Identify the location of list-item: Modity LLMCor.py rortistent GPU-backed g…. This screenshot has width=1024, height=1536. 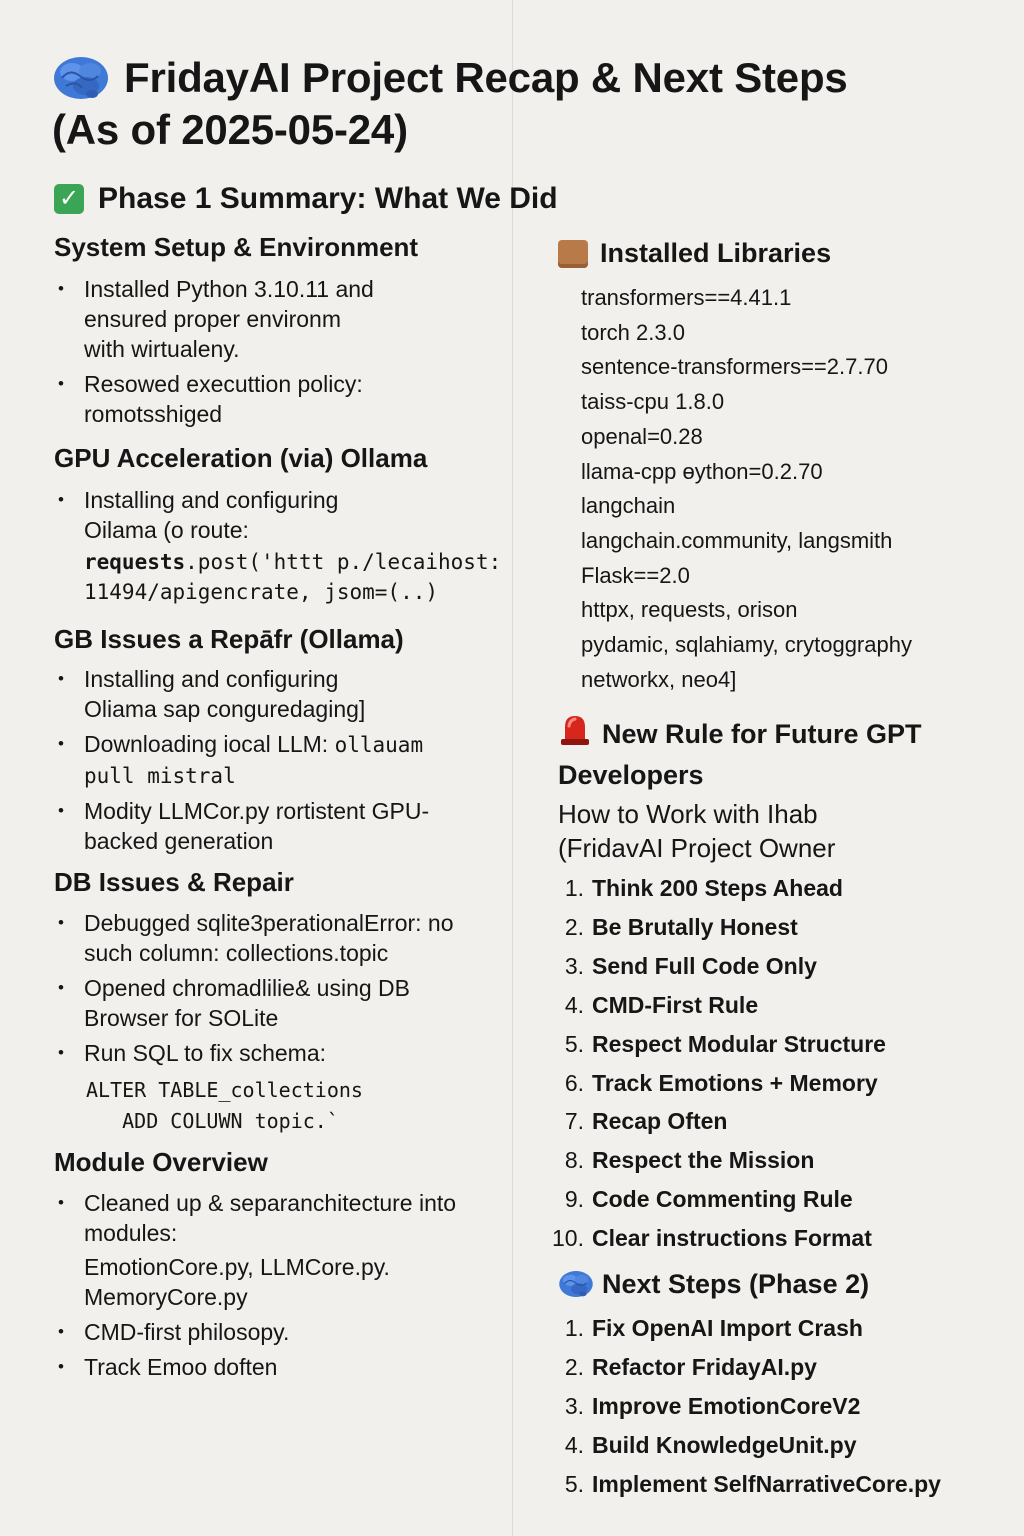
(269, 826).